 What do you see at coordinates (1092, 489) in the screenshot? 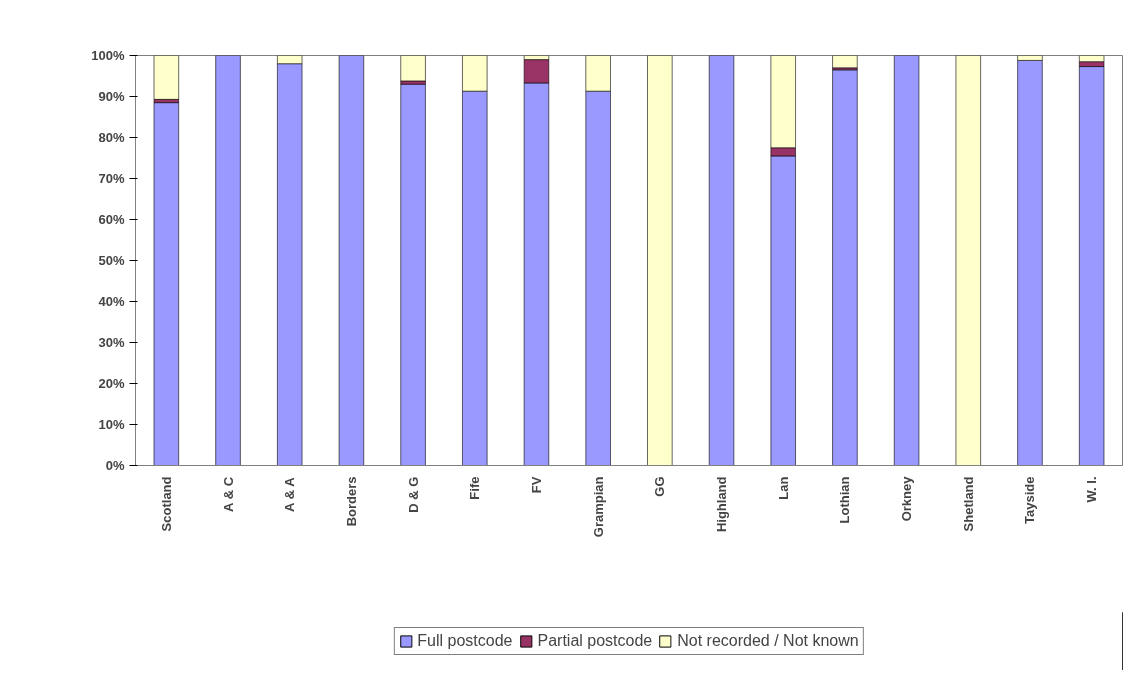
I see `x-tick-label: W. I.` at bounding box center [1092, 489].